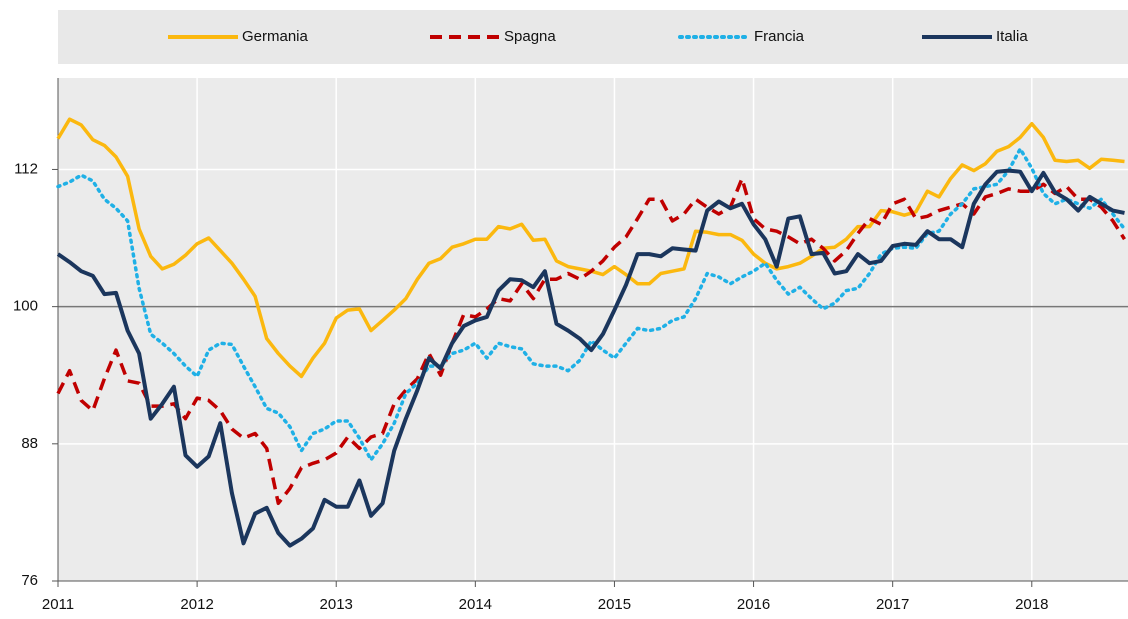 The height and width of the screenshot is (619, 1128). Describe the element at coordinates (1031, 604) in the screenshot. I see `x-tick-label: 2018` at that location.